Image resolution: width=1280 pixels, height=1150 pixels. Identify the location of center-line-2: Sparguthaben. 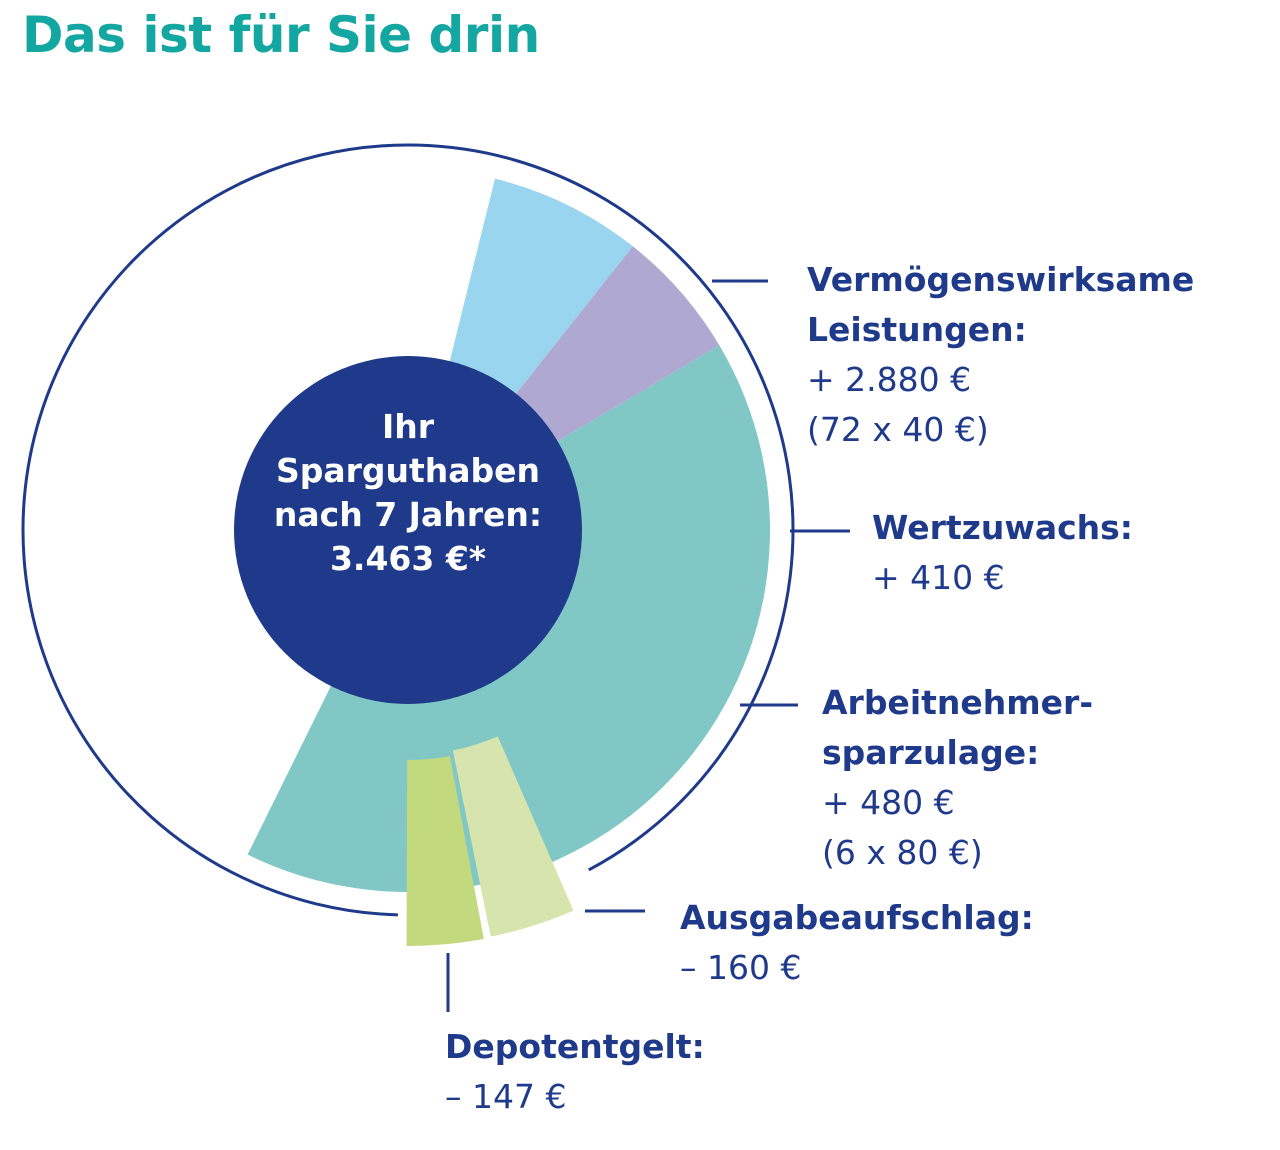
(408, 470).